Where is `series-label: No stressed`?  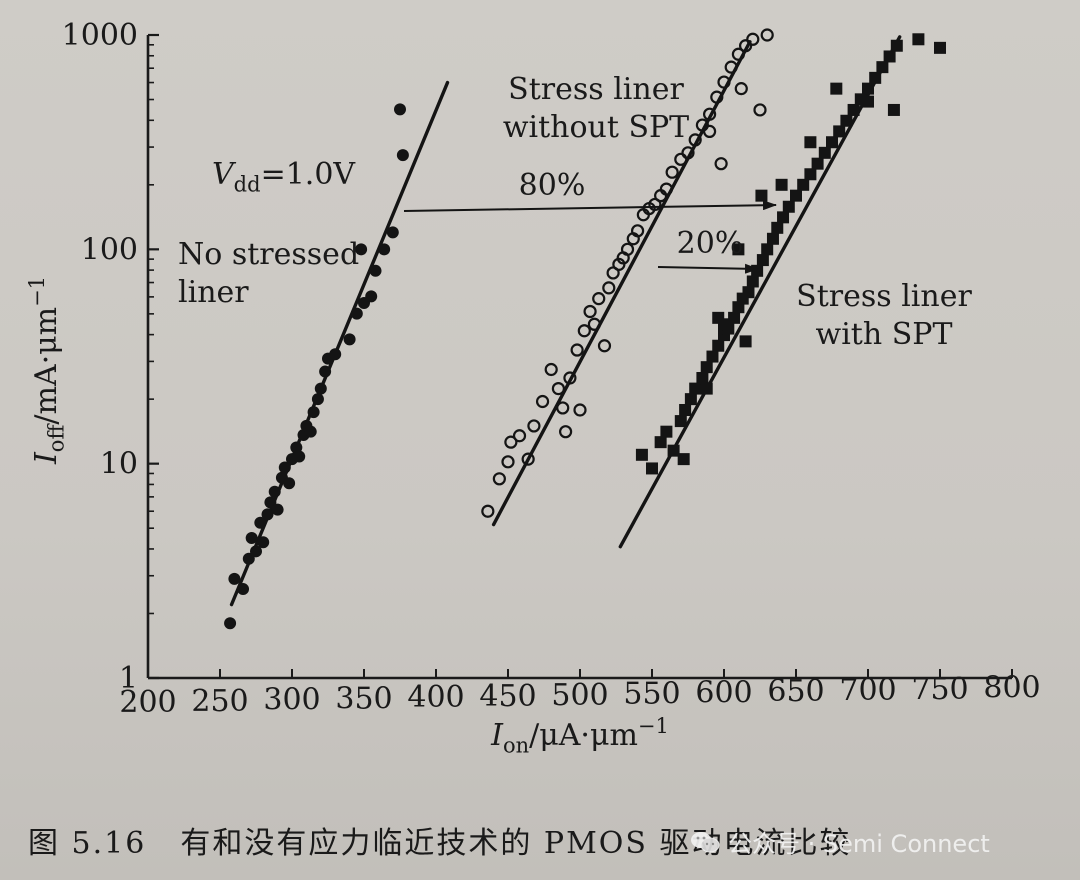 series-label: No stressed is located at coordinates (268, 254).